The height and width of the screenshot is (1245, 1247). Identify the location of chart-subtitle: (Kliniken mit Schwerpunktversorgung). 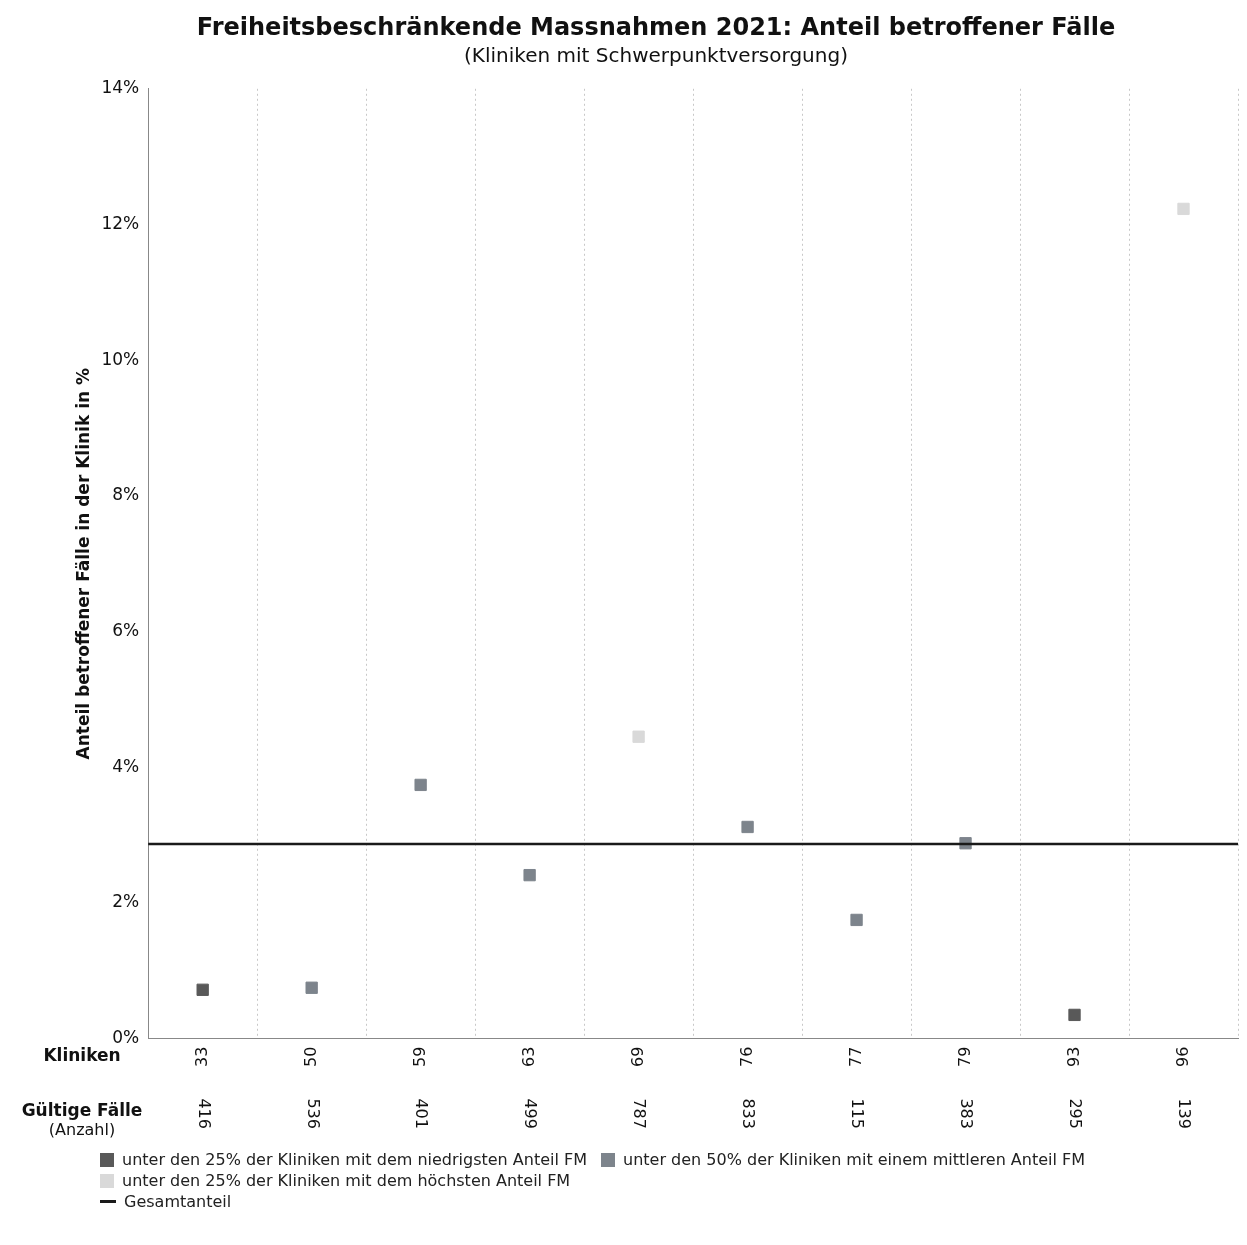
(656, 55).